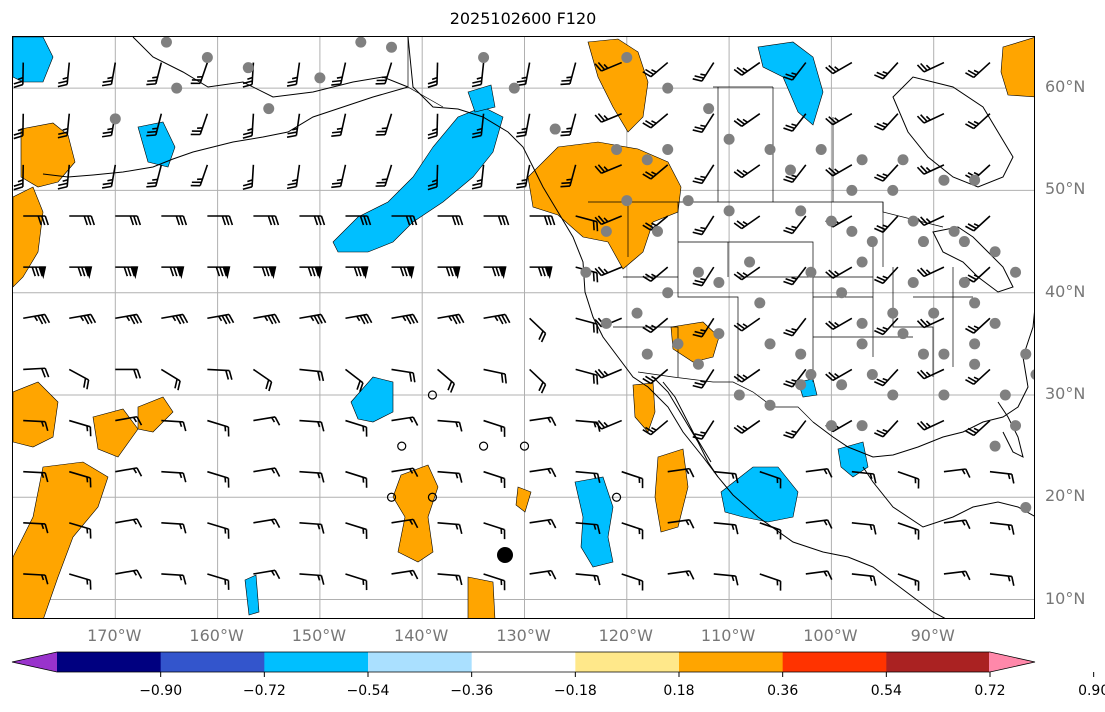  Describe the element at coordinates (316, 662) in the screenshot. I see `colorbar-segment` at that location.